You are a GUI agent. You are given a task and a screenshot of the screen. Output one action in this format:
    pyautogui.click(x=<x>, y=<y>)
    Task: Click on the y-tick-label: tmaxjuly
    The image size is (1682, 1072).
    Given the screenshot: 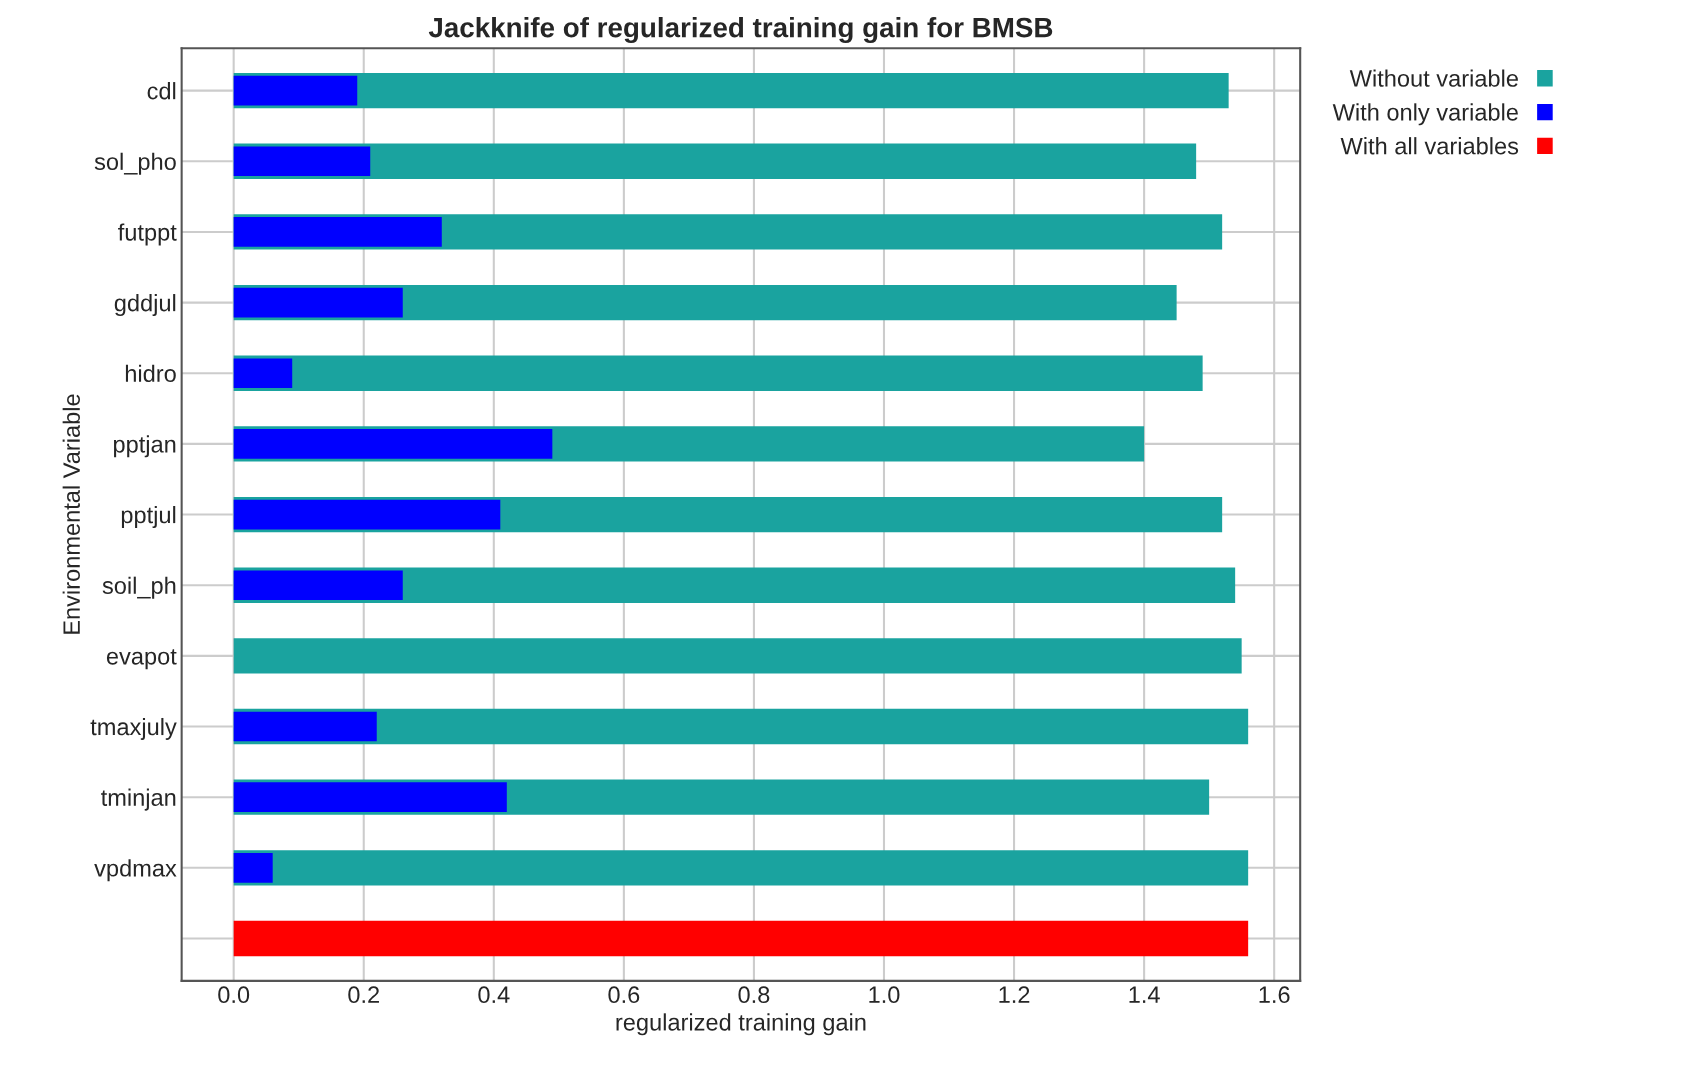 What is the action you would take?
    pyautogui.click(x=133, y=728)
    